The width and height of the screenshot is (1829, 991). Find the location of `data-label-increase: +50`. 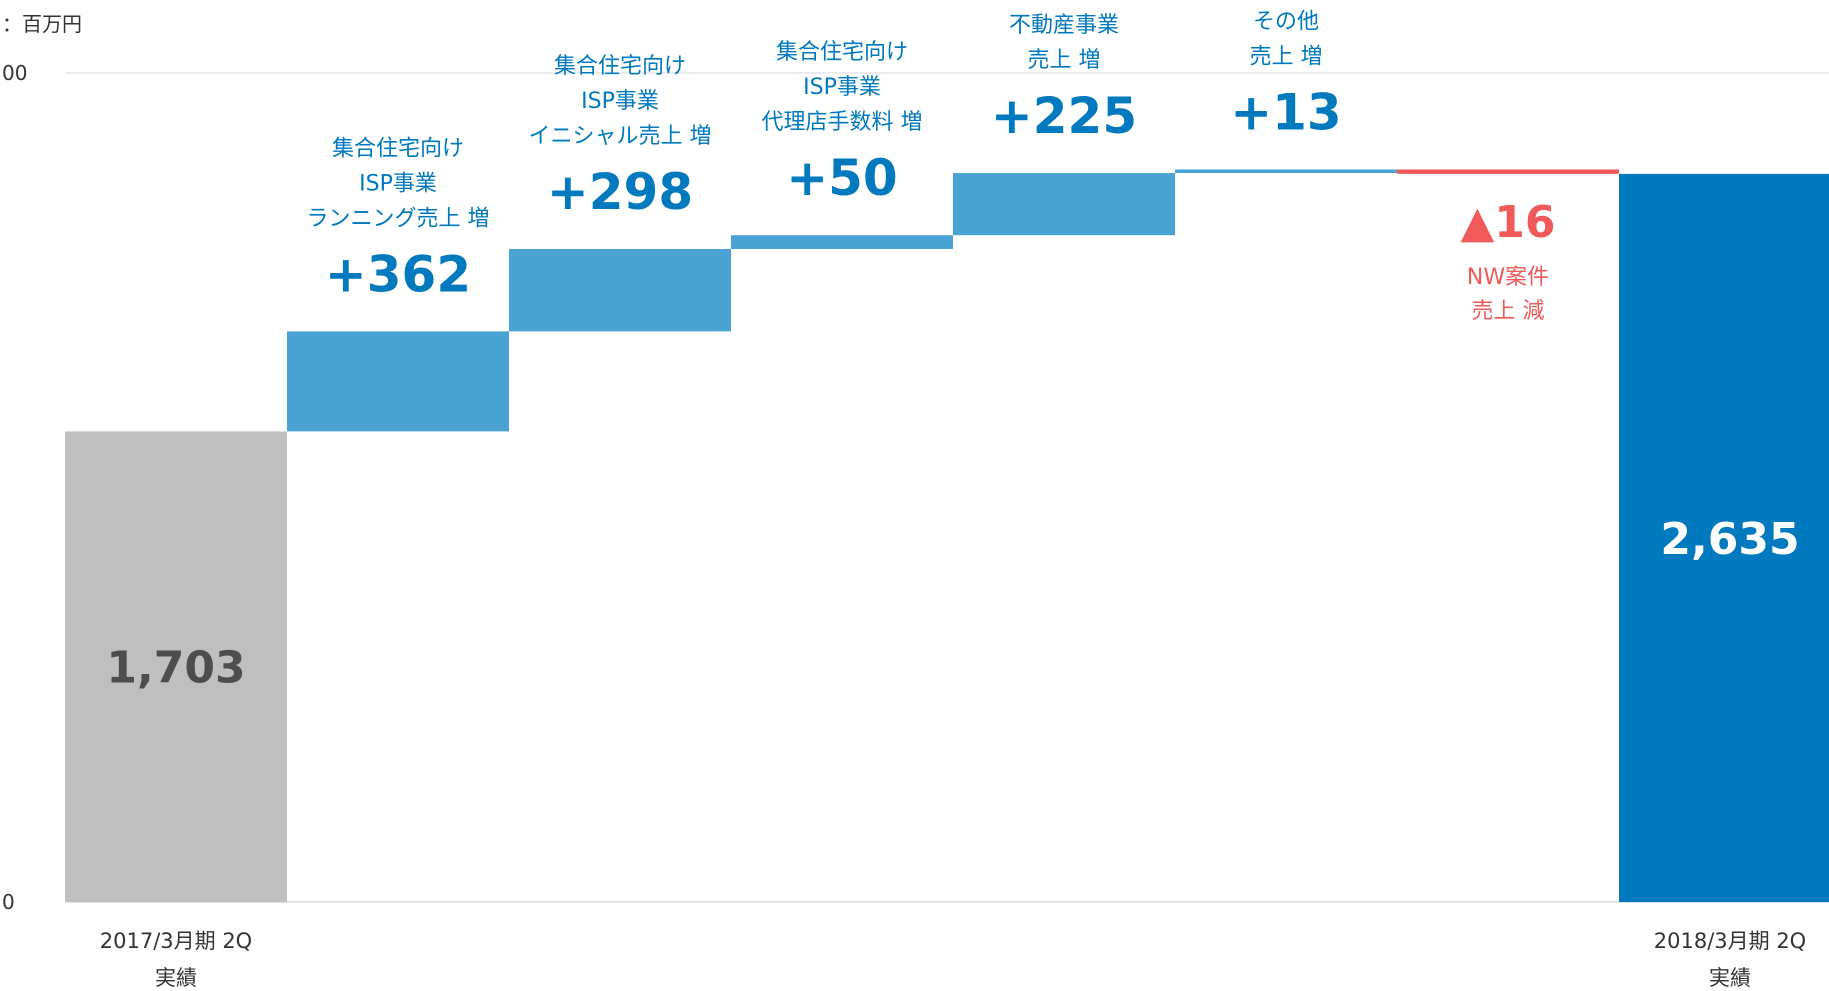

data-label-increase: +50 is located at coordinates (841, 178).